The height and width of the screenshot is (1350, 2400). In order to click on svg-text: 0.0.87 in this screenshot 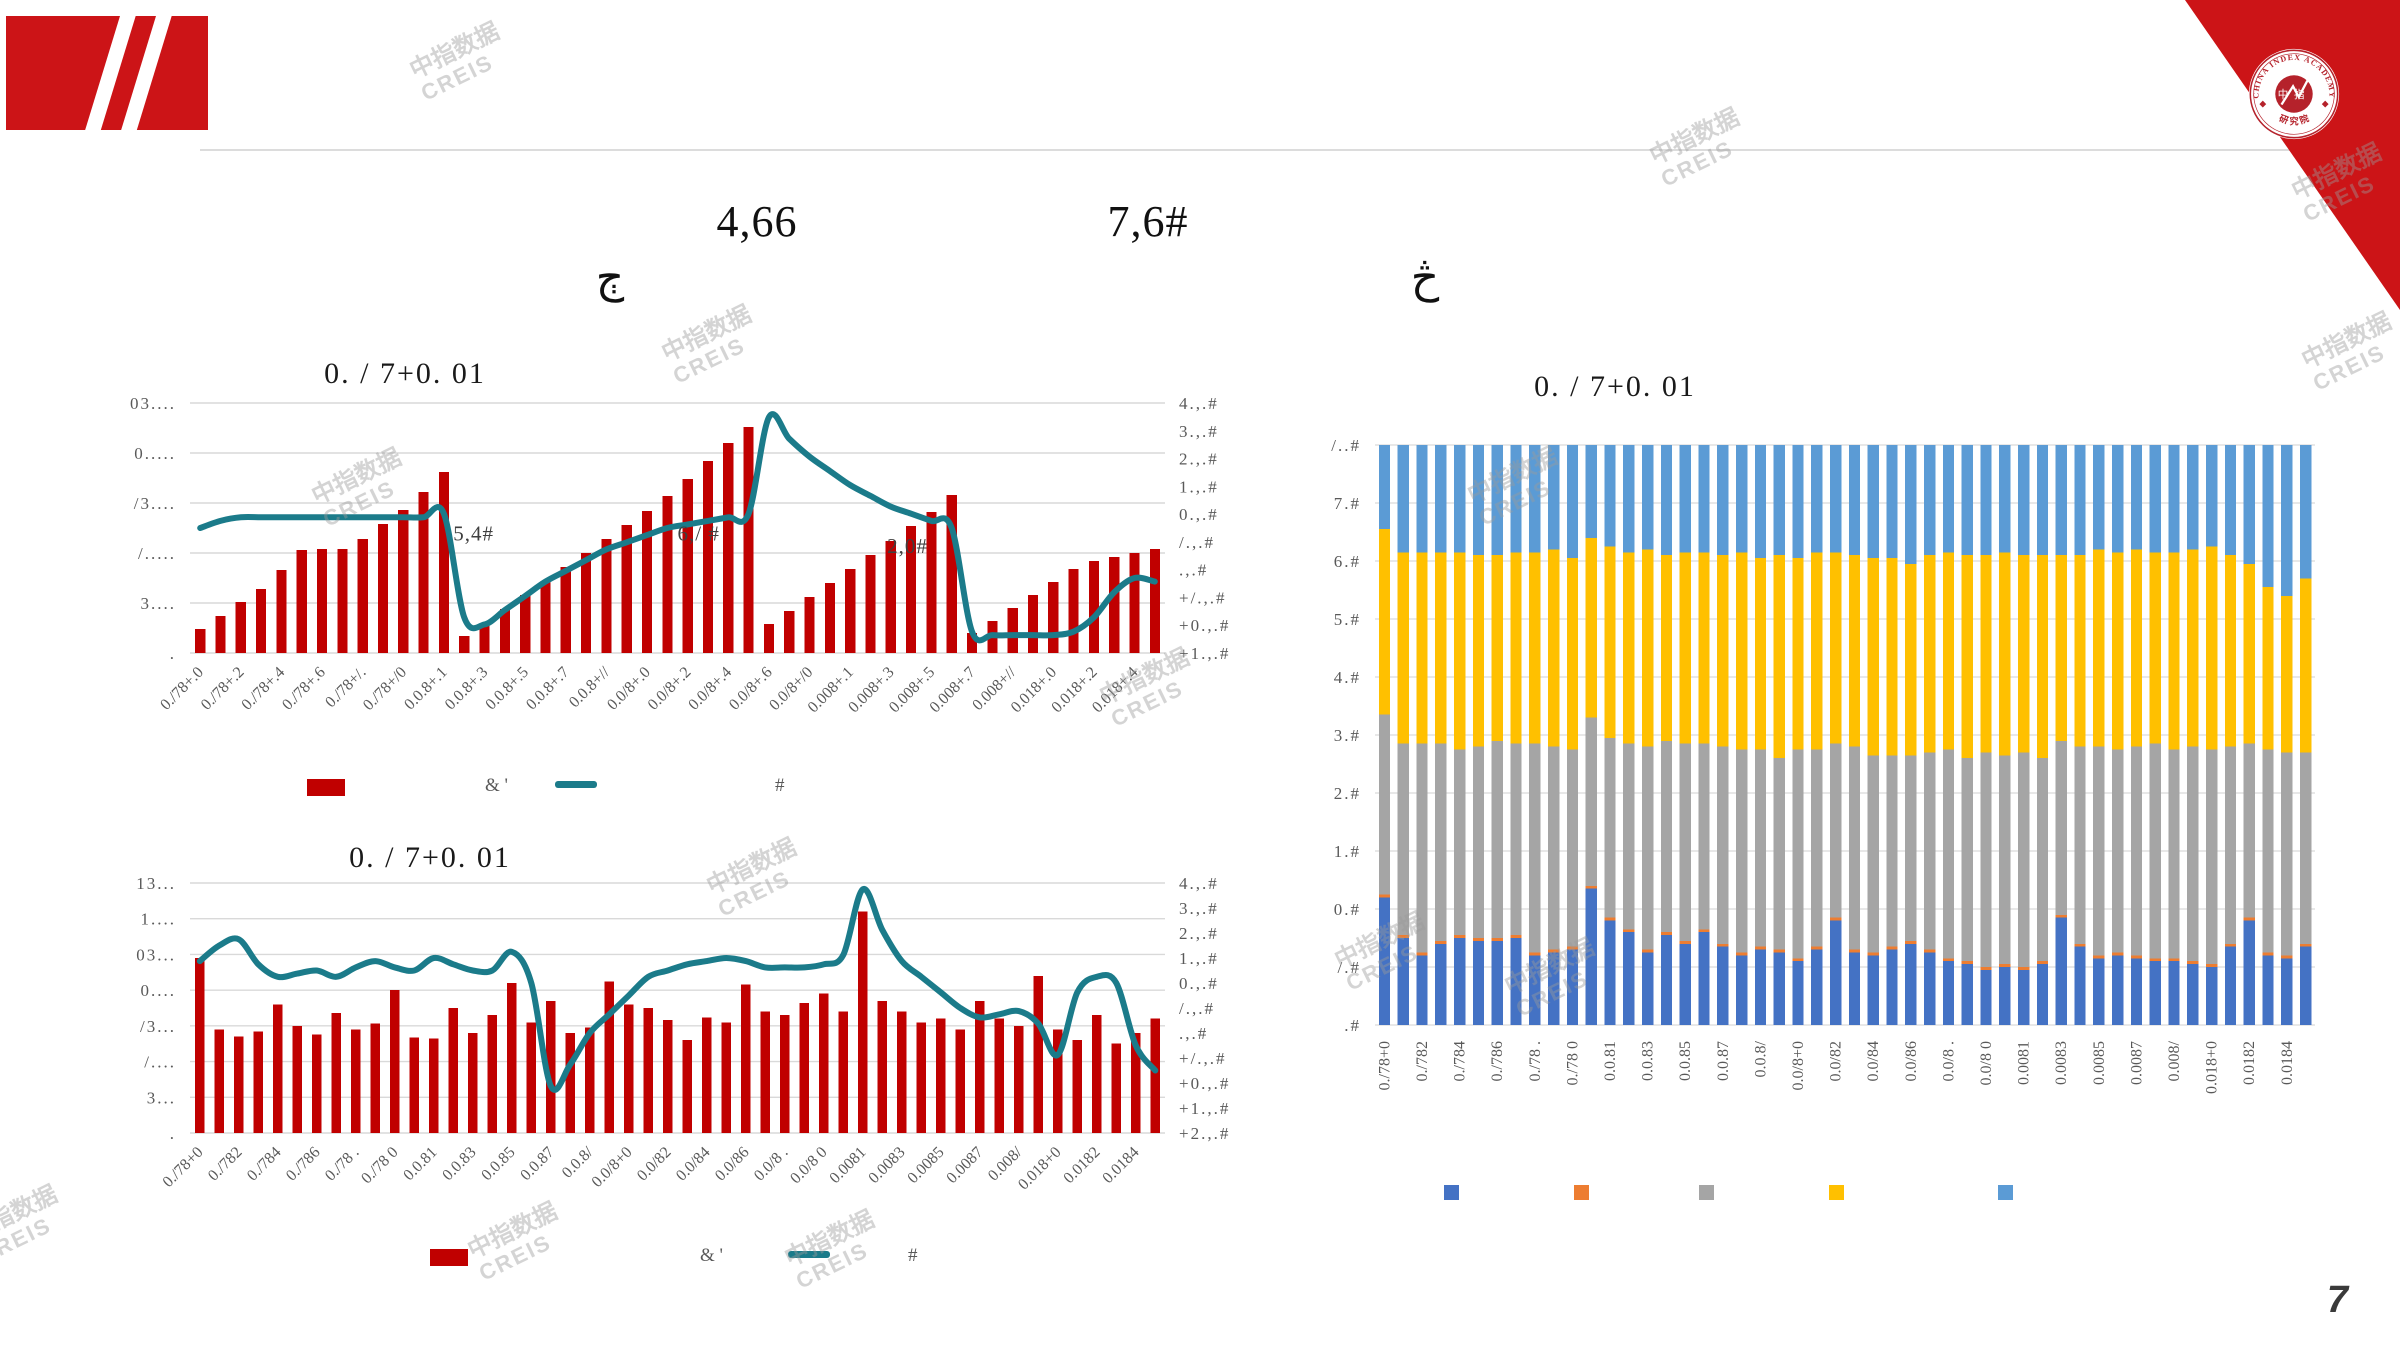, I will do `click(1723, 1061)`.